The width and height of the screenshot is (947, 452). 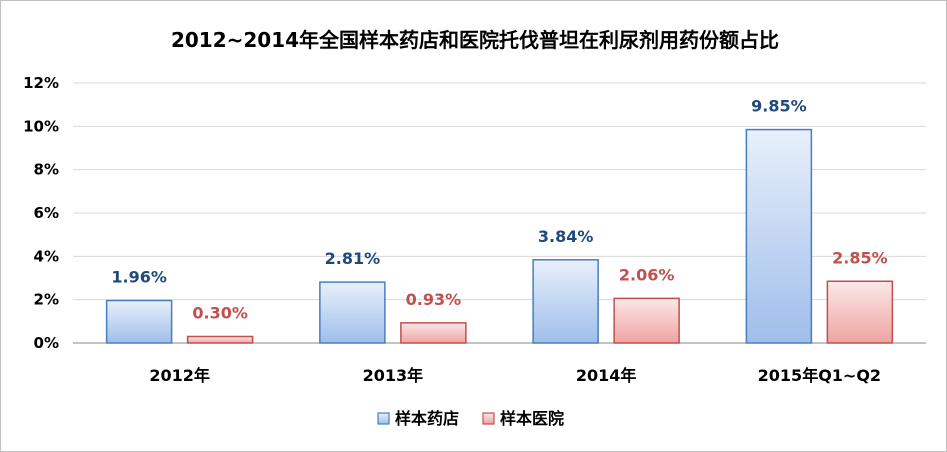 I want to click on x-tick-label: 2014年, so click(x=606, y=375).